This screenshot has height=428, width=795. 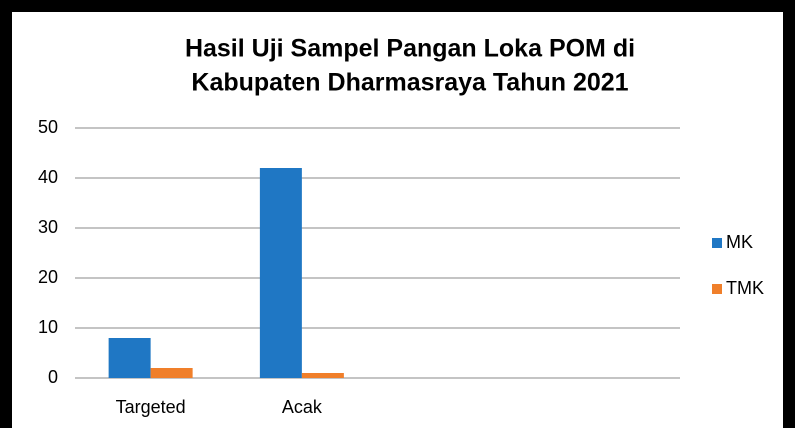 What do you see at coordinates (48, 177) in the screenshot?
I see `y-tick-label: 40` at bounding box center [48, 177].